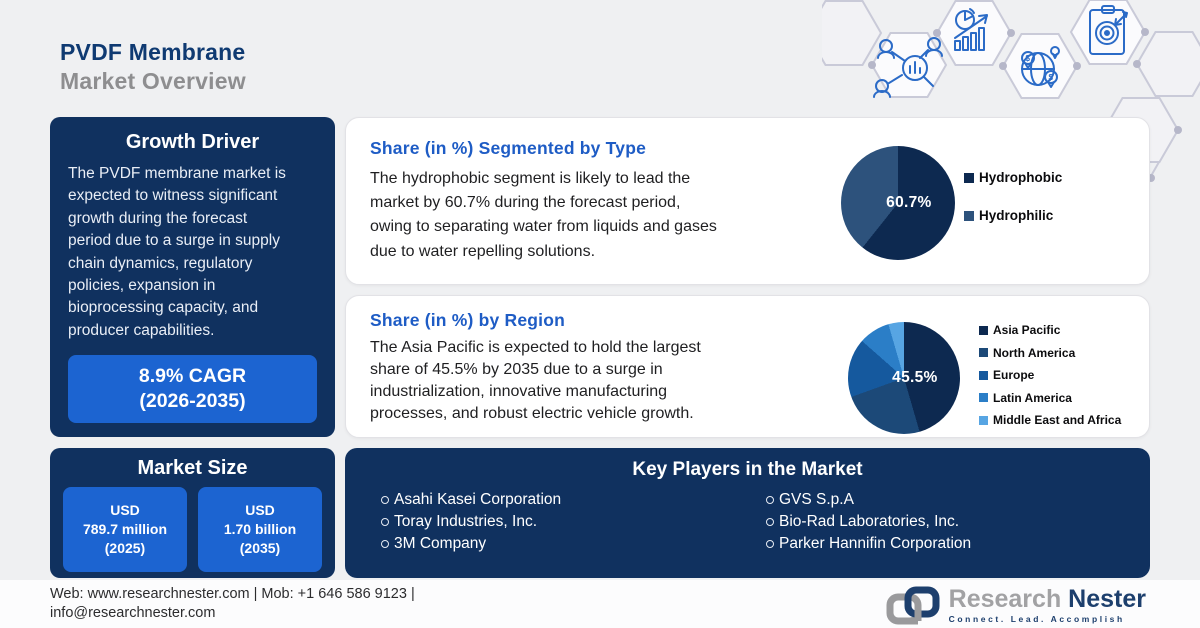 Image resolution: width=1200 pixels, height=628 pixels. Describe the element at coordinates (1050, 375) in the screenshot. I see `legend-item: Europe` at that location.